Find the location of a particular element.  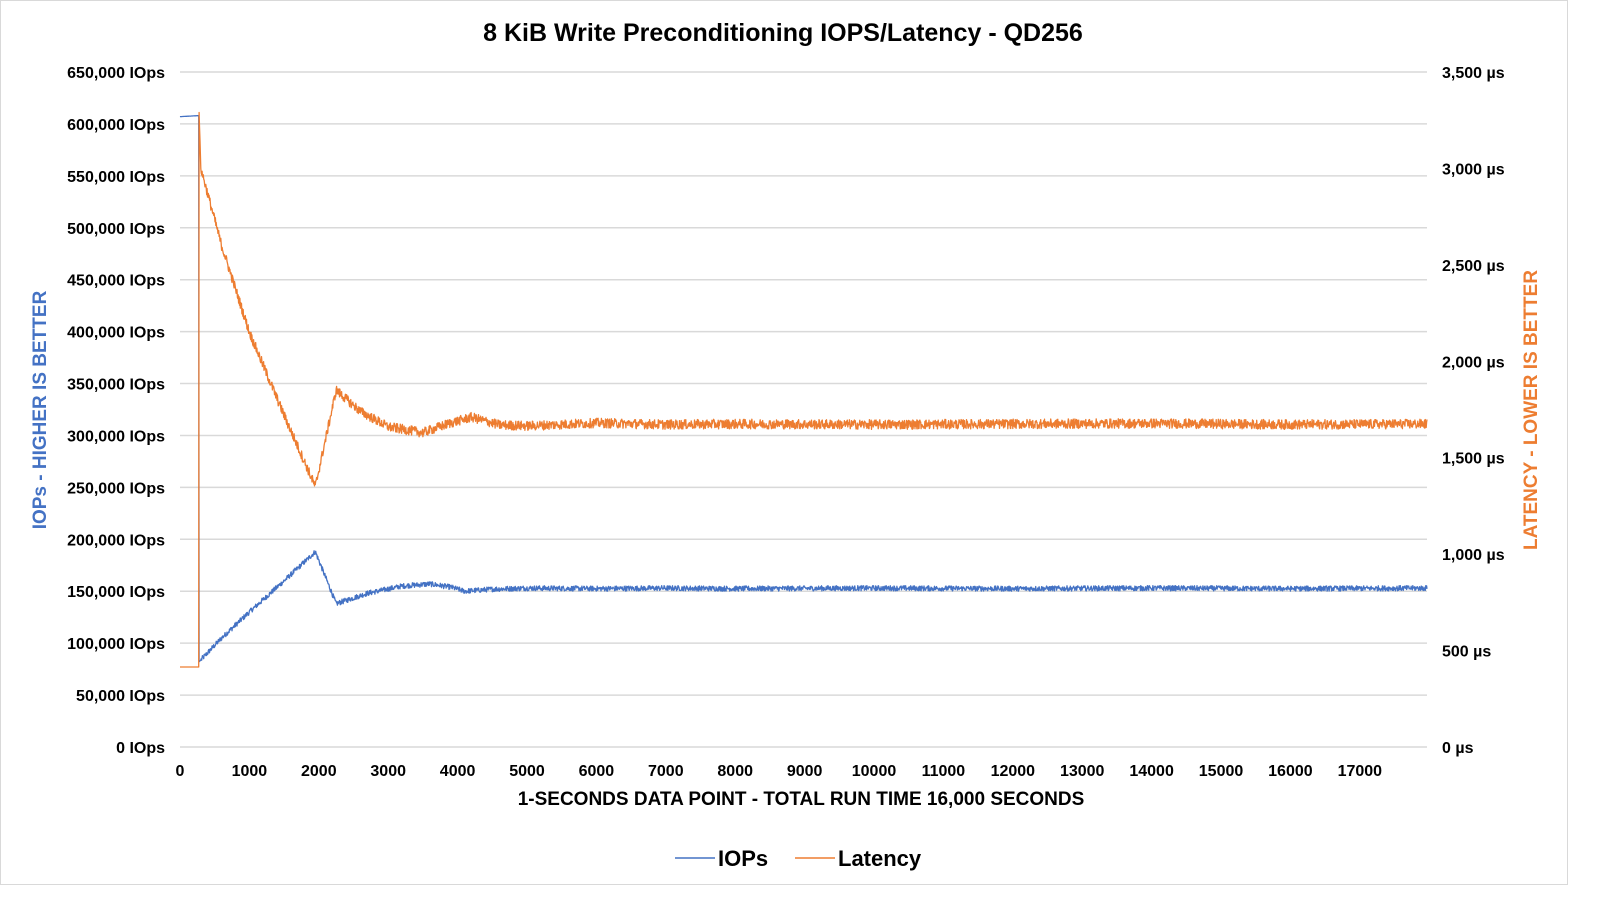

y-axis-right-label: LATENCY - LOWER IS BETTER is located at coordinates (1531, 410).